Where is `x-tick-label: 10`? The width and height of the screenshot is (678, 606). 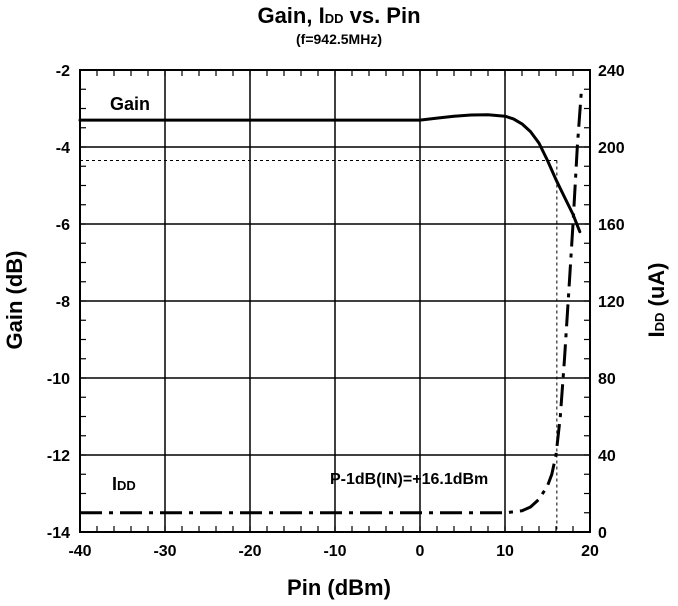 x-tick-label: 10 is located at coordinates (505, 551).